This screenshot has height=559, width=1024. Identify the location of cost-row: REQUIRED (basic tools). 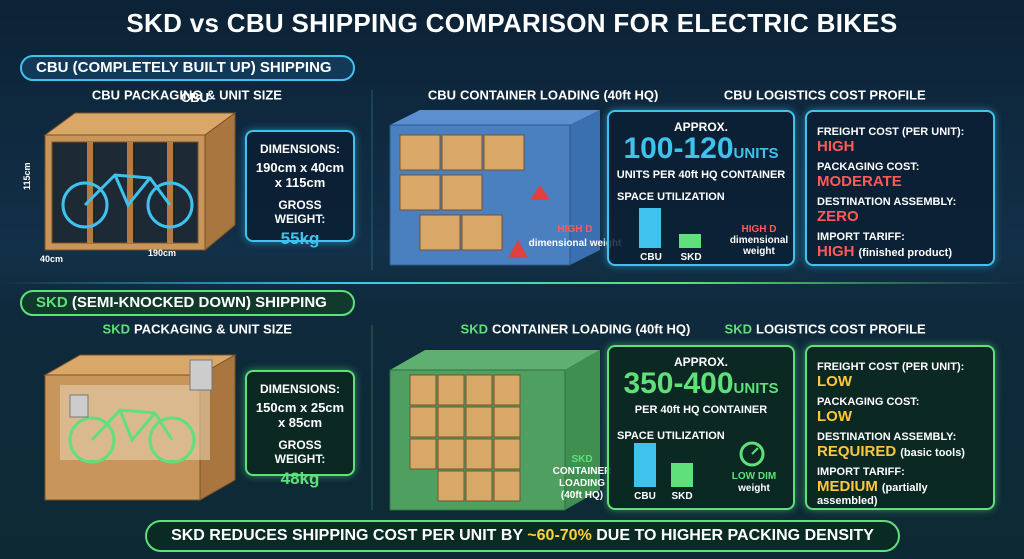
(900, 451).